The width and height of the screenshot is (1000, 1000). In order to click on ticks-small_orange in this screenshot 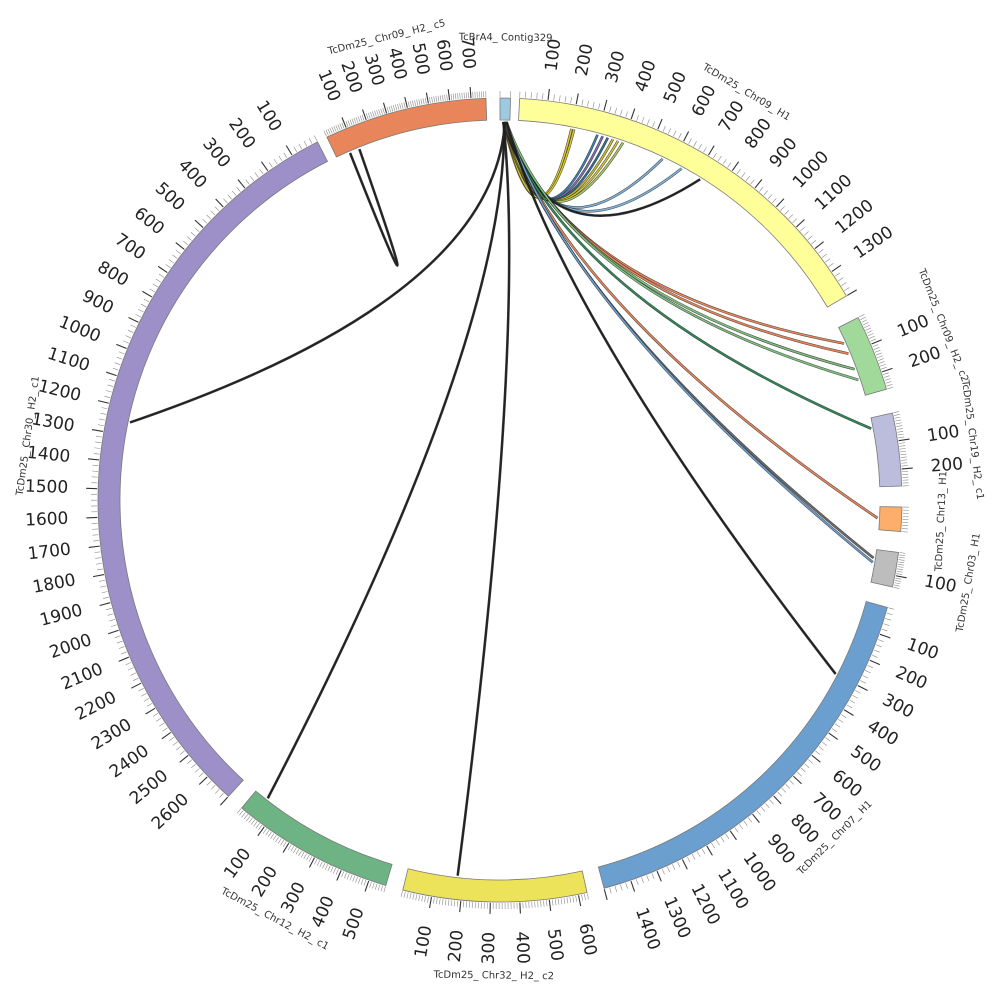, I will do `click(905, 519)`.